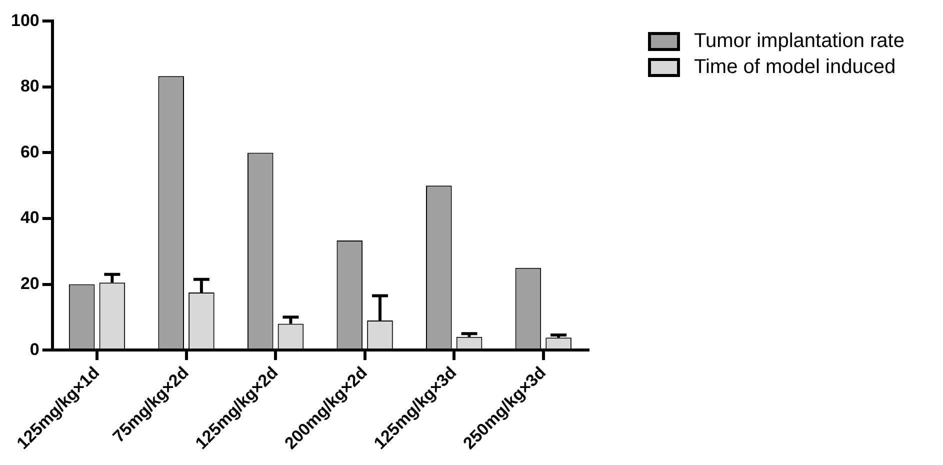  Describe the element at coordinates (795, 67) in the screenshot. I see `legend-label: Time of model induced` at that location.